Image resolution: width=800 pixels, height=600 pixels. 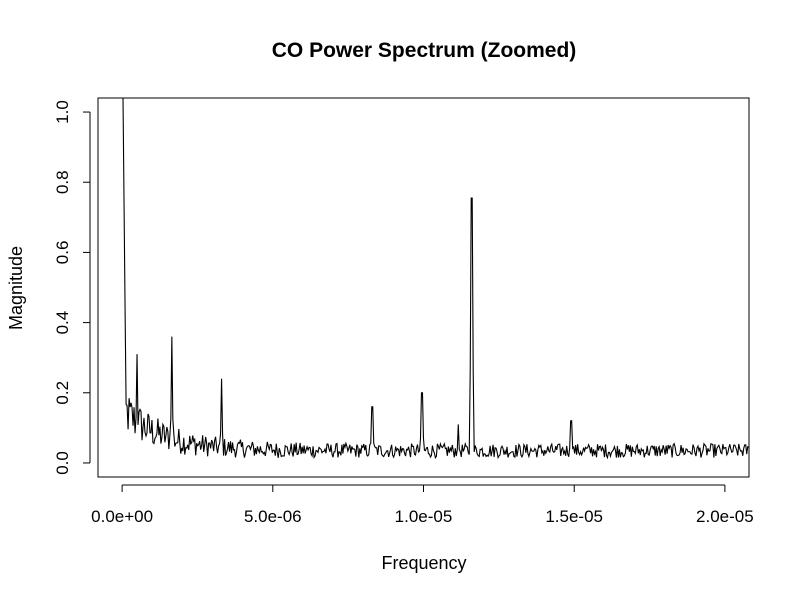 I want to click on x-tick-label: 1.5e-05, so click(x=574, y=516).